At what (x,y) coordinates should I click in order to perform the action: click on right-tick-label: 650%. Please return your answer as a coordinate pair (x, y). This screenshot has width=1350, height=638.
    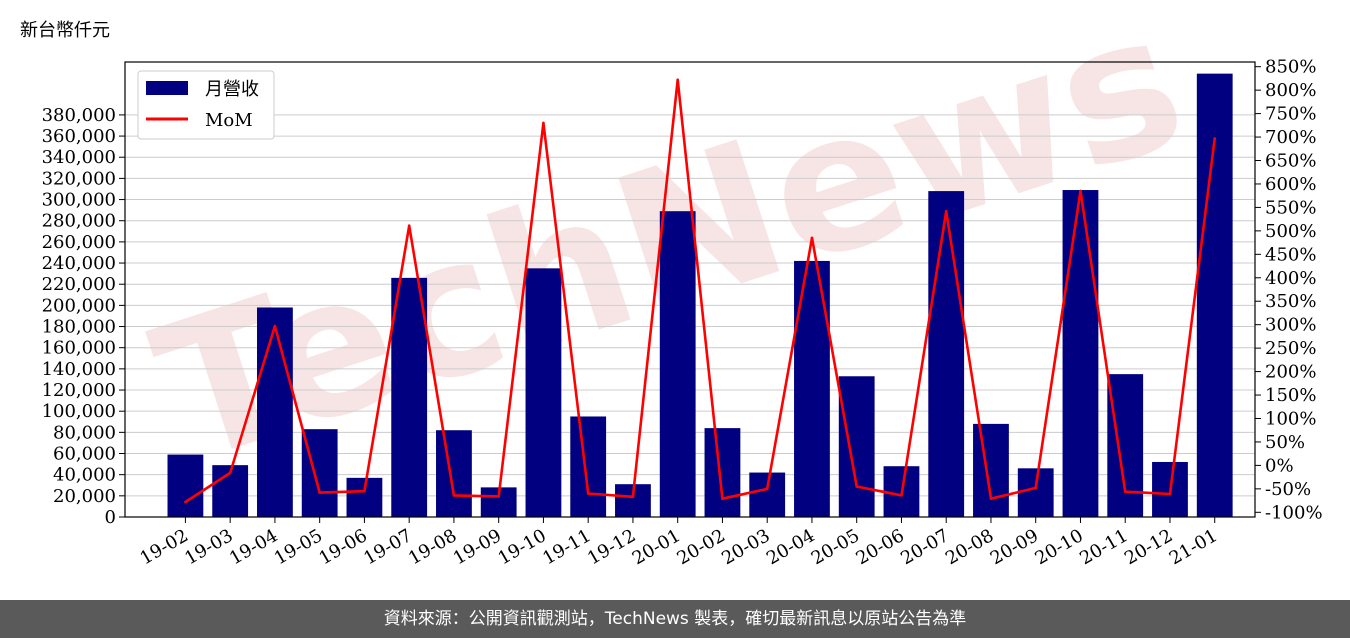
    Looking at the image, I should click on (1290, 161).